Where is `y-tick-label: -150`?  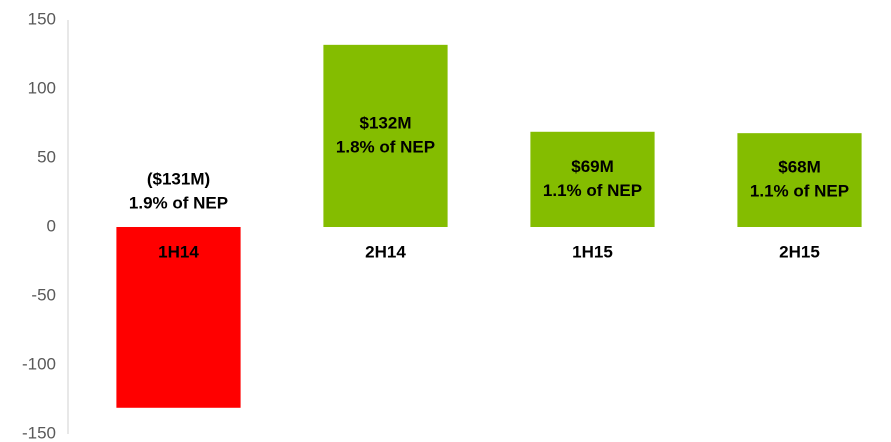 y-tick-label: -150 is located at coordinates (39, 432).